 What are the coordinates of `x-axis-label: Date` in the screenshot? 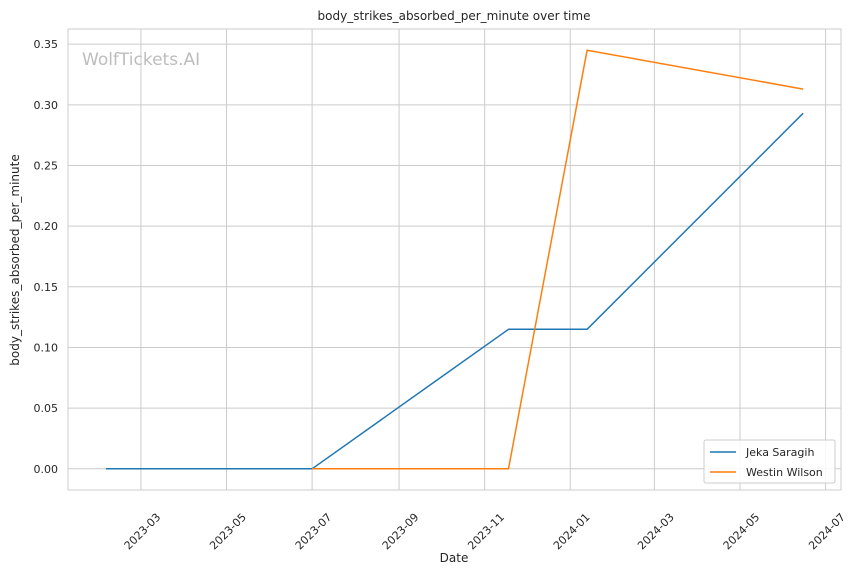 It's located at (454, 558).